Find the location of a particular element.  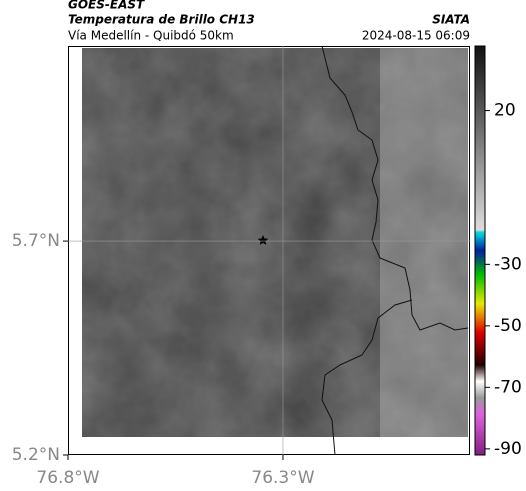

colorbar-tick-label: -70 is located at coordinates (508, 387).